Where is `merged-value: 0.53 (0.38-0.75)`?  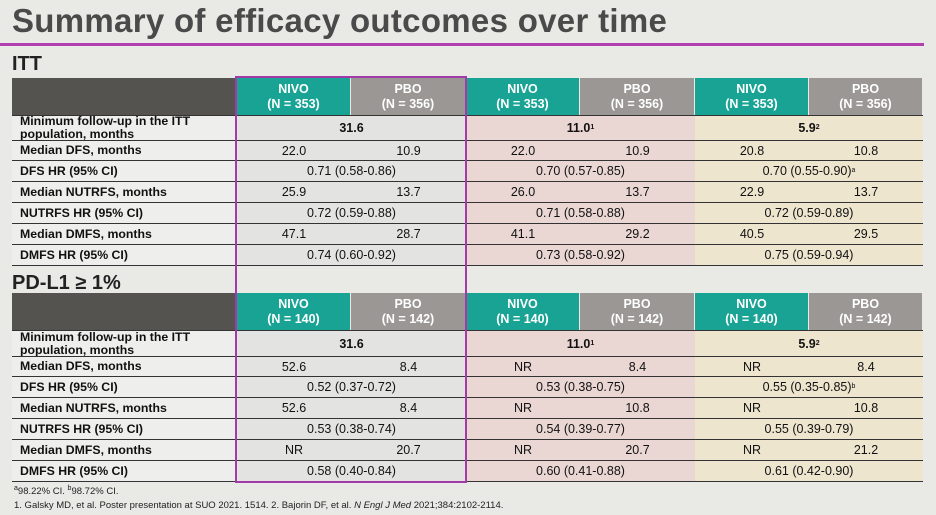
merged-value: 0.53 (0.38-0.75) is located at coordinates (580, 387).